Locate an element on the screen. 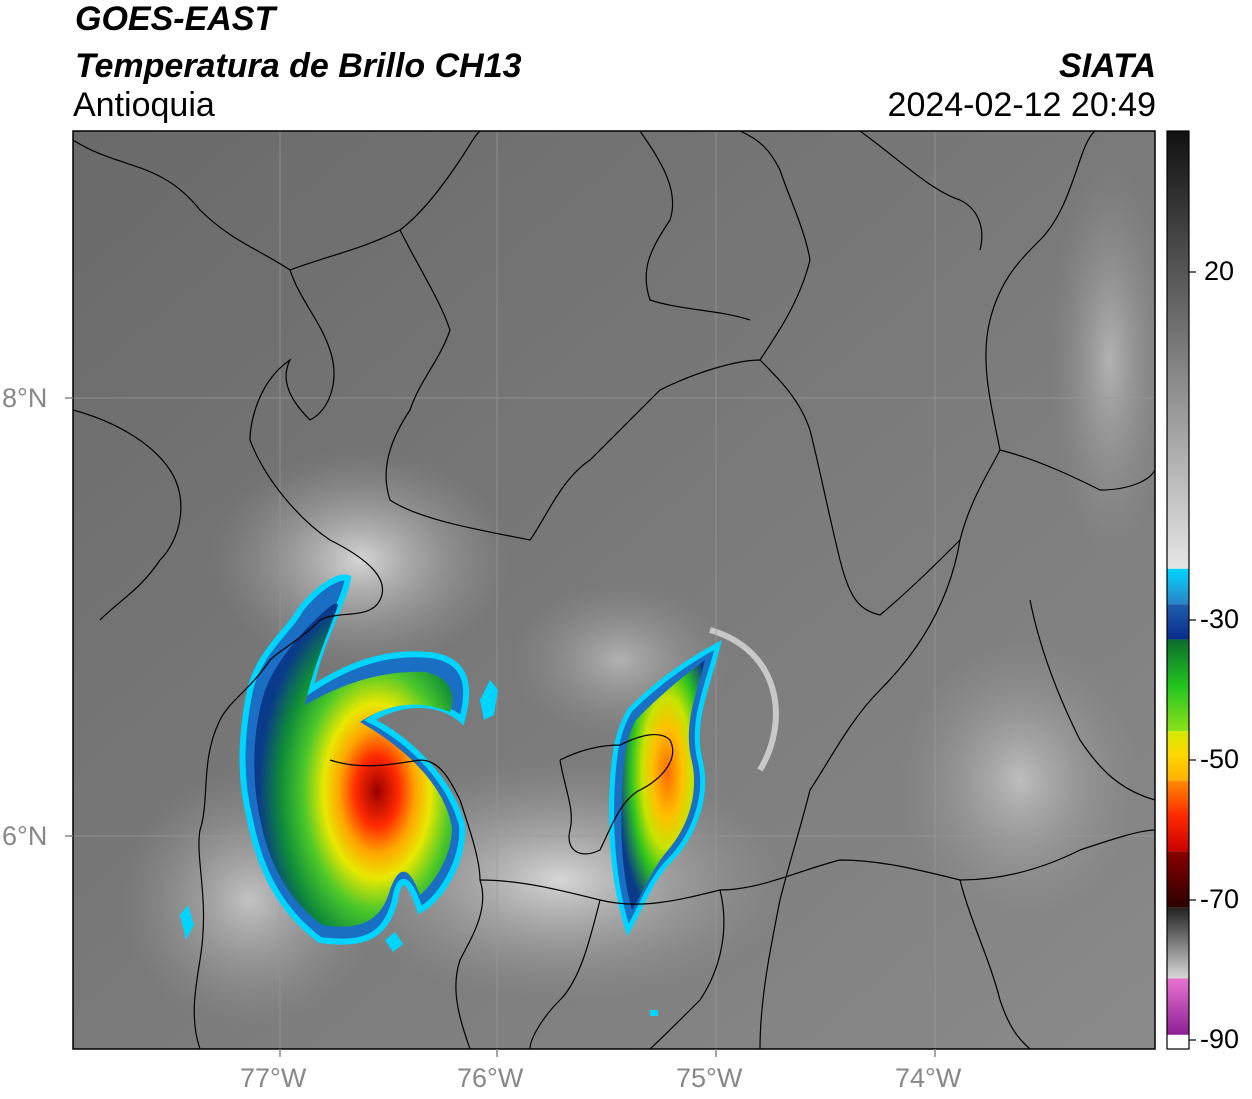  lat-tick-label: 6°N is located at coordinates (25, 836).